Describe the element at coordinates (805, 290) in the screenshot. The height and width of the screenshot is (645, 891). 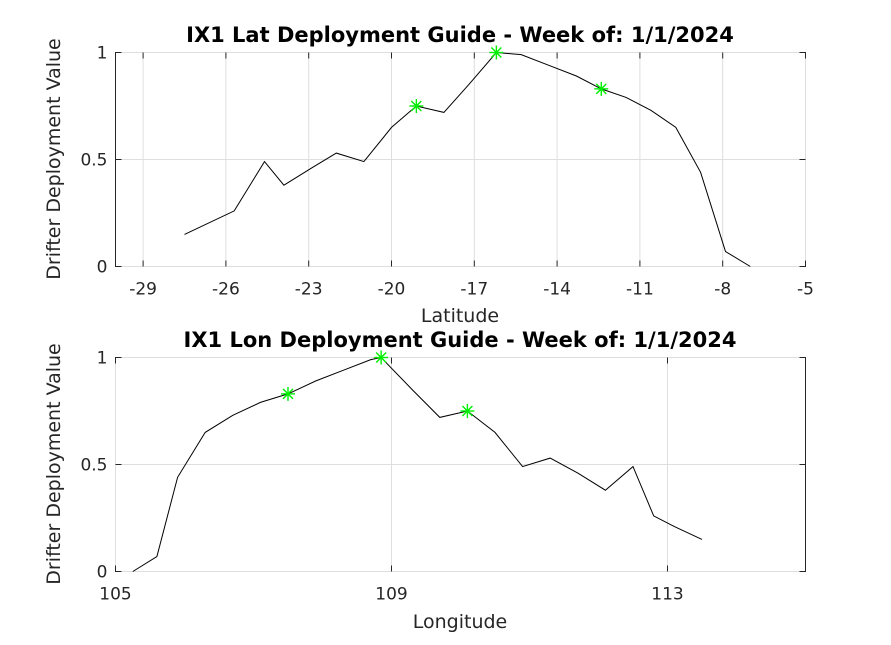
I see `x-tick-label: -5` at that location.